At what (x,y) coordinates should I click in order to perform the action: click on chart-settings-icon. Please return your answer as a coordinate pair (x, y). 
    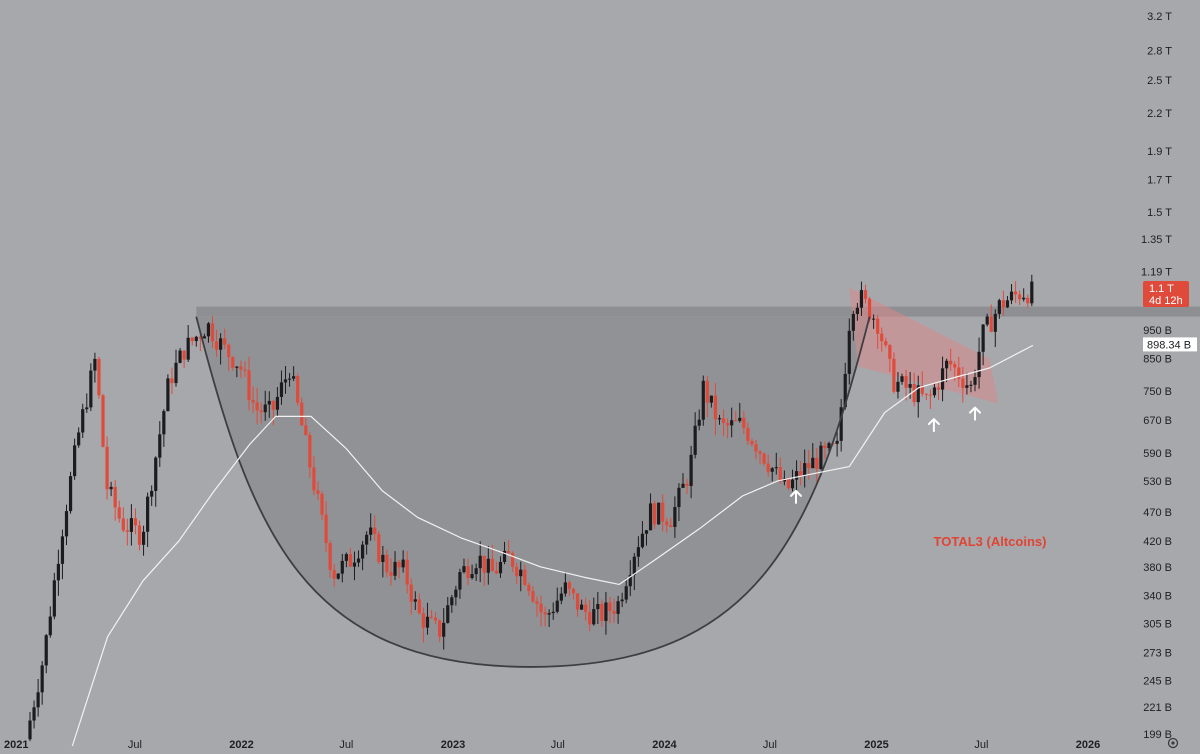
    Looking at the image, I should click on (1173, 743).